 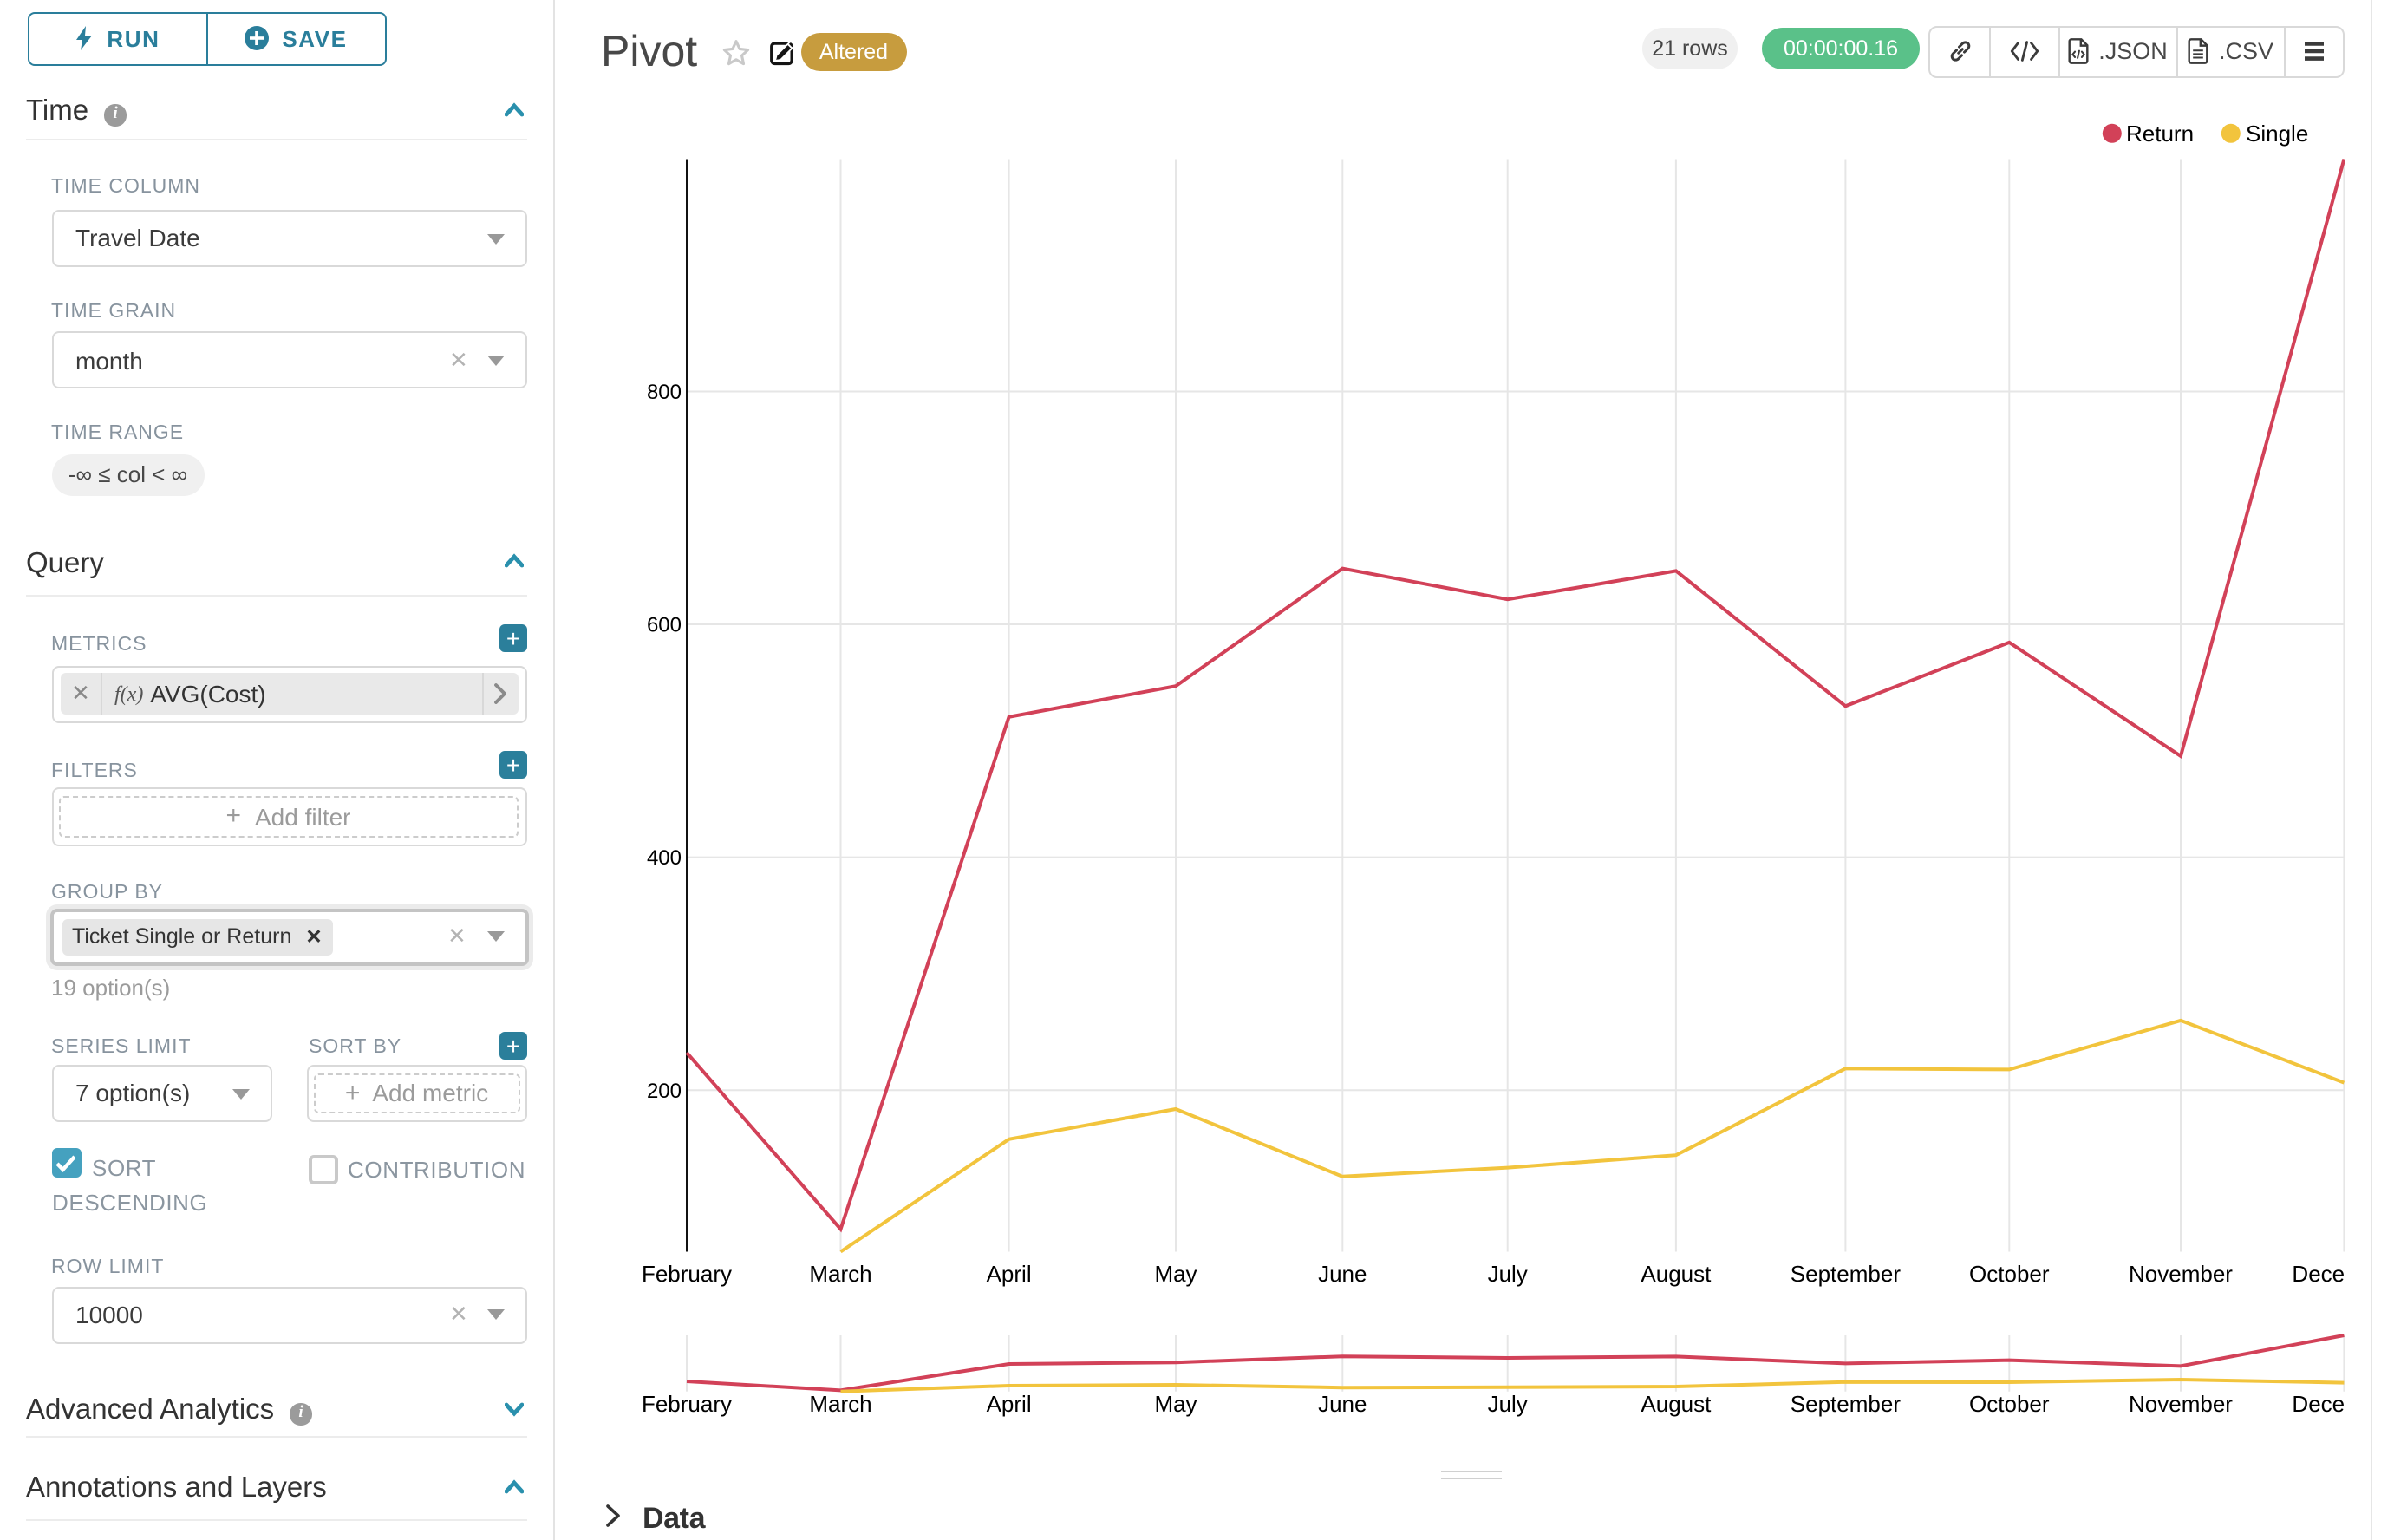 I want to click on svg-text: 200, so click(x=665, y=1091).